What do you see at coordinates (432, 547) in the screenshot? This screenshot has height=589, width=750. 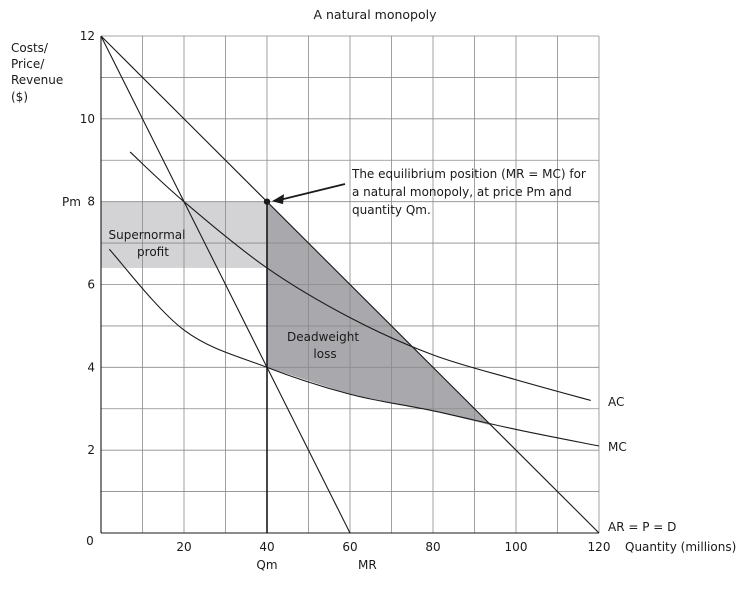 I see `x-tick-label: 80` at bounding box center [432, 547].